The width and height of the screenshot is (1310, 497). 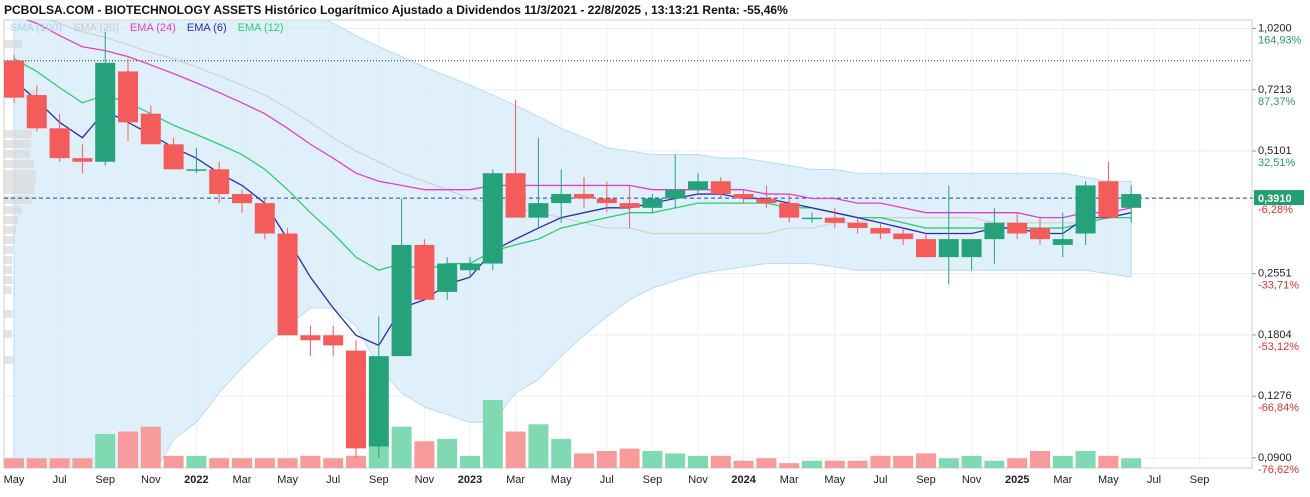 What do you see at coordinates (96, 28) in the screenshot?
I see `legend-sma20: SMA (20)` at bounding box center [96, 28].